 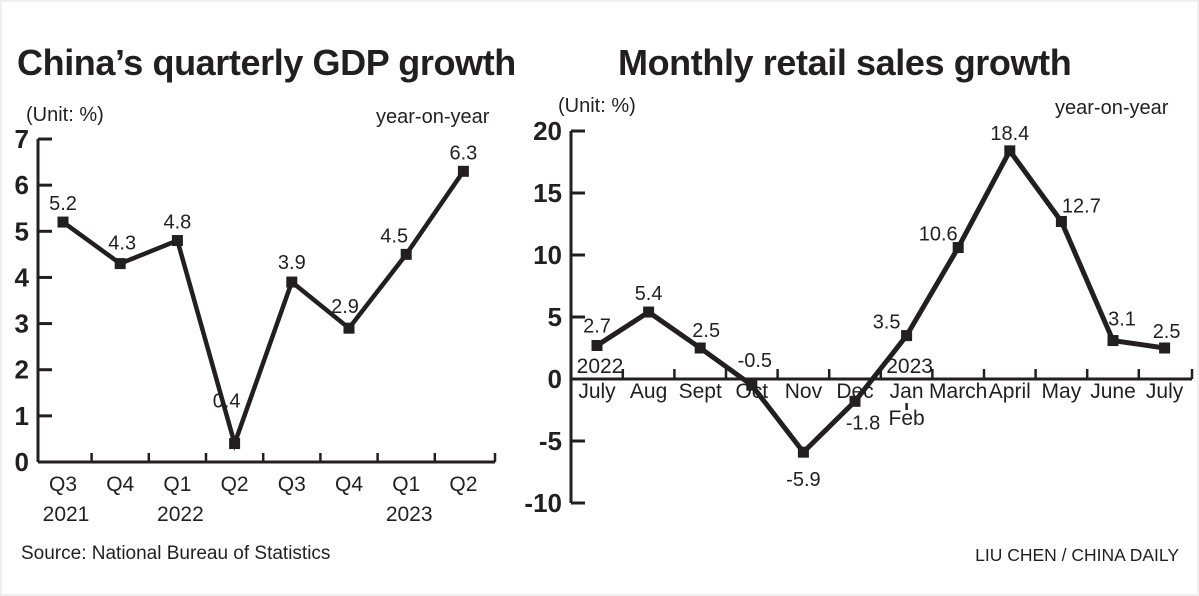 I want to click on data-value-label: -0.5, so click(x=755, y=361).